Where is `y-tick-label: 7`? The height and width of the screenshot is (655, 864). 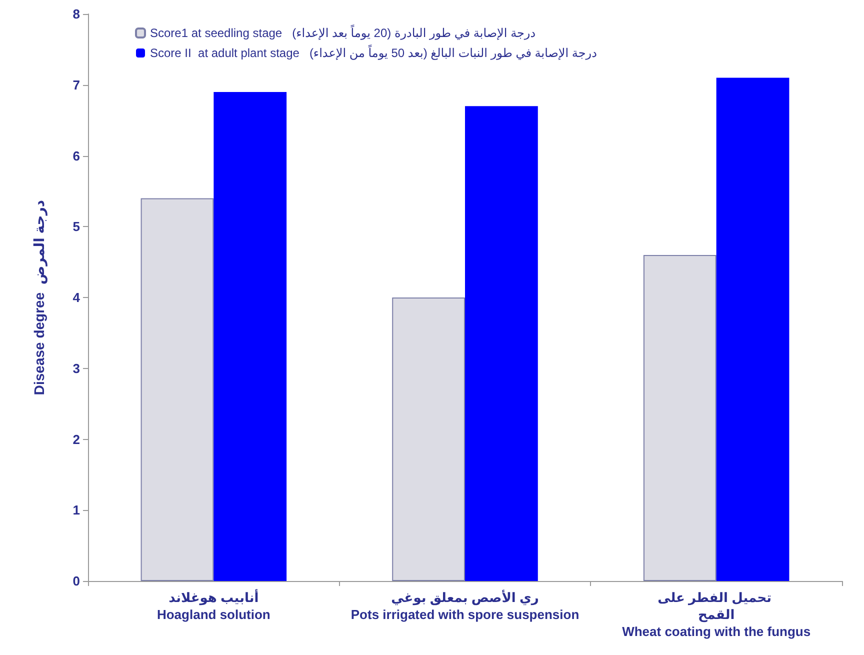
y-tick-label: 7 is located at coordinates (76, 84).